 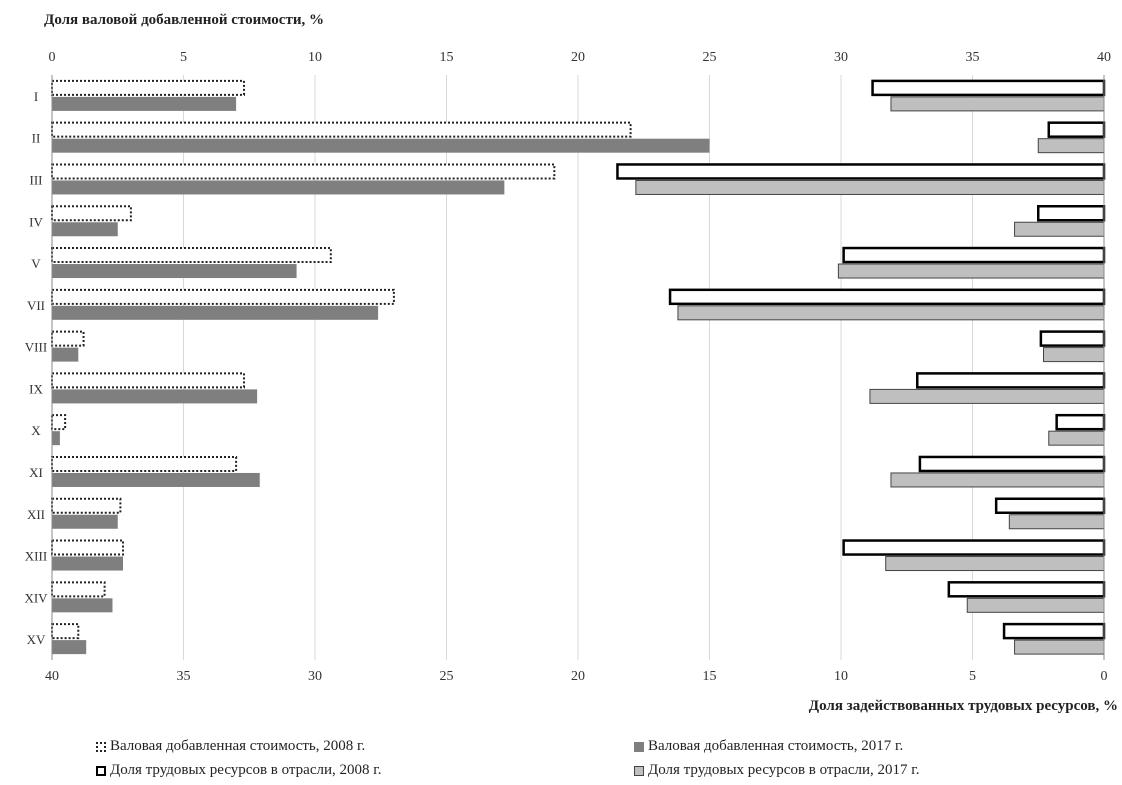 What do you see at coordinates (36, 388) in the screenshot?
I see `category-label: IX` at bounding box center [36, 388].